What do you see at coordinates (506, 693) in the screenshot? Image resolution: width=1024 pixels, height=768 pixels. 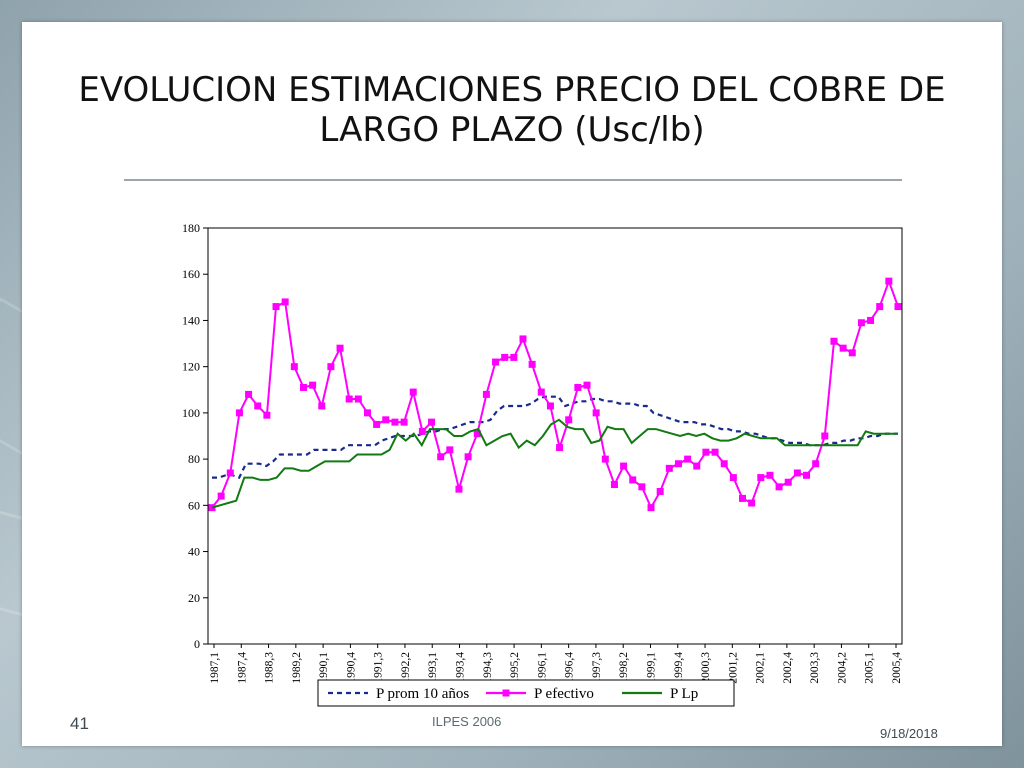 I see `legend-marker` at bounding box center [506, 693].